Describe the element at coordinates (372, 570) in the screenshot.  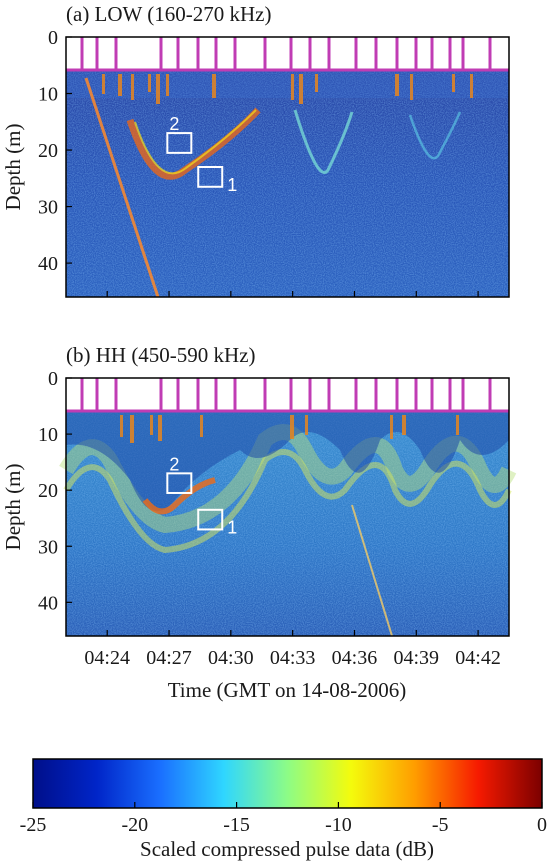
I see `panel-b-diagonal-trace` at that location.